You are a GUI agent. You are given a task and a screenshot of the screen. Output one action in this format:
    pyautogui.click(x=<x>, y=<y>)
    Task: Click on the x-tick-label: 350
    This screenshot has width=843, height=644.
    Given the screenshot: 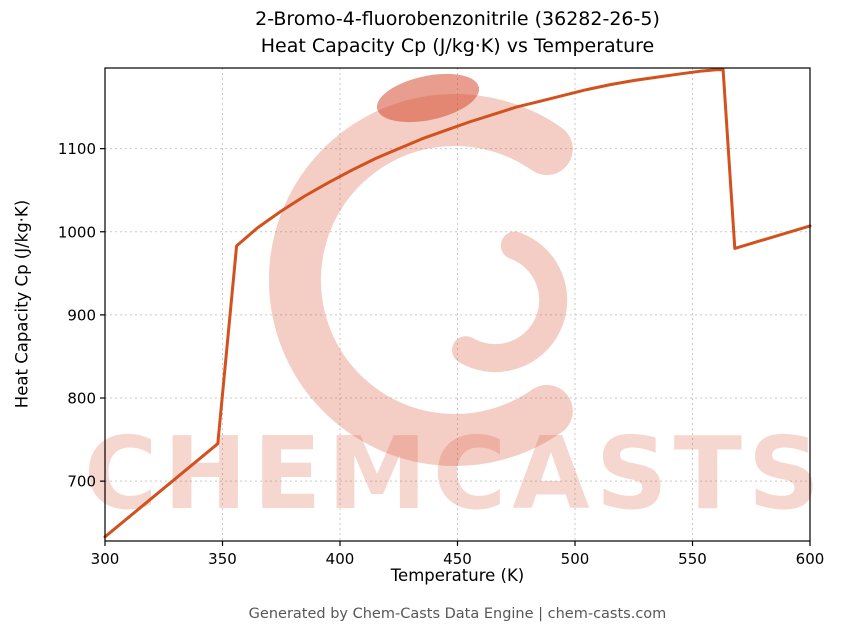 What is the action you would take?
    pyautogui.click(x=222, y=559)
    